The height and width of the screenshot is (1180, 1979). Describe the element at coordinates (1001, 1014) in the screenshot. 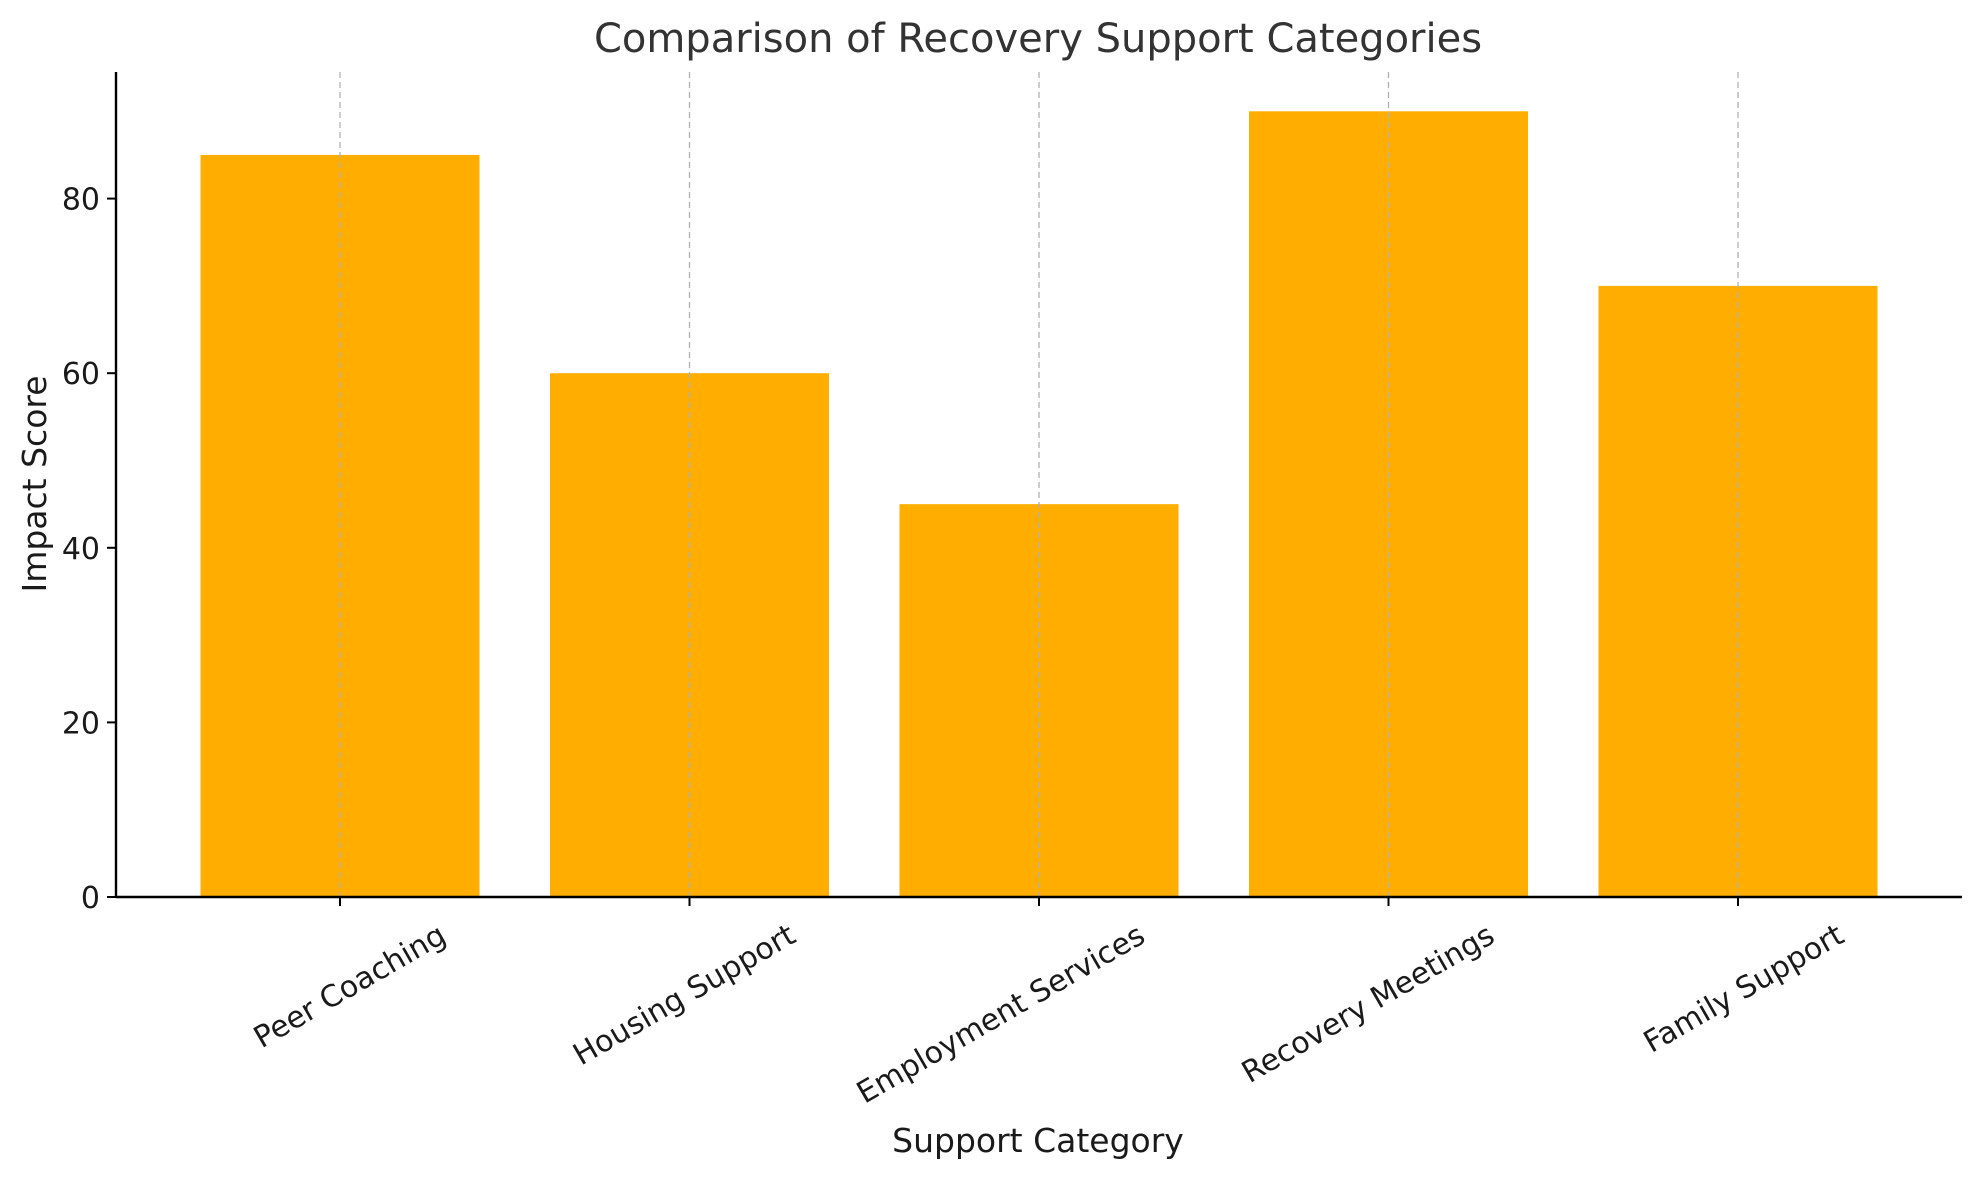

I see `x-tick-label: Employment Services` at that location.